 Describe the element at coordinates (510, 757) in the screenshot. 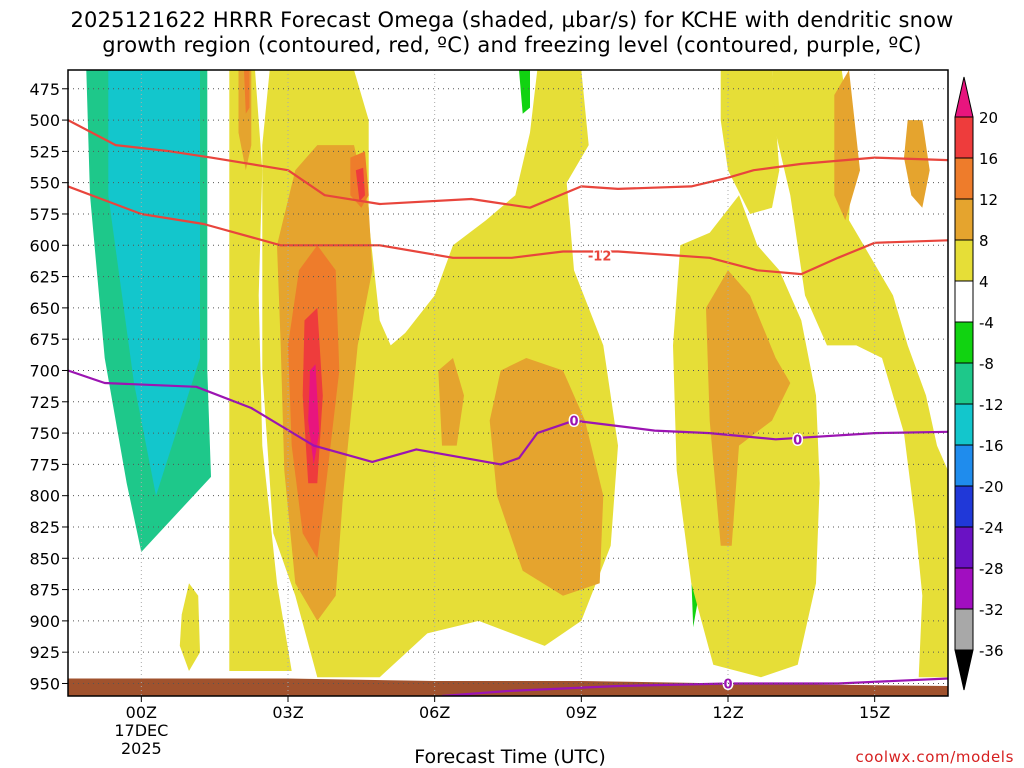

I see `x-axis-label: Forecast Time (UTC)` at that location.